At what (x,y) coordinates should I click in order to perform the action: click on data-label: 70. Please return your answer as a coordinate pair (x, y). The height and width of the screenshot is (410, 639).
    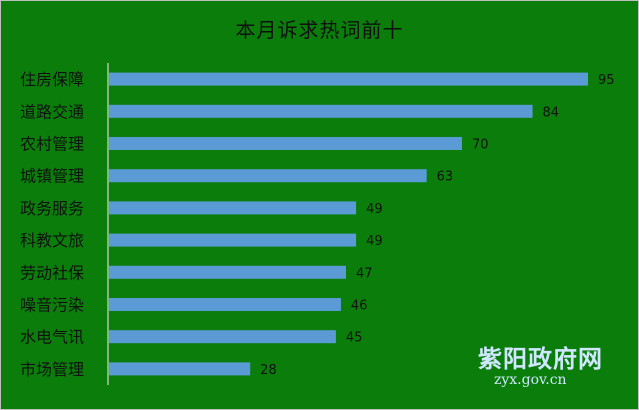
    Looking at the image, I should click on (480, 145).